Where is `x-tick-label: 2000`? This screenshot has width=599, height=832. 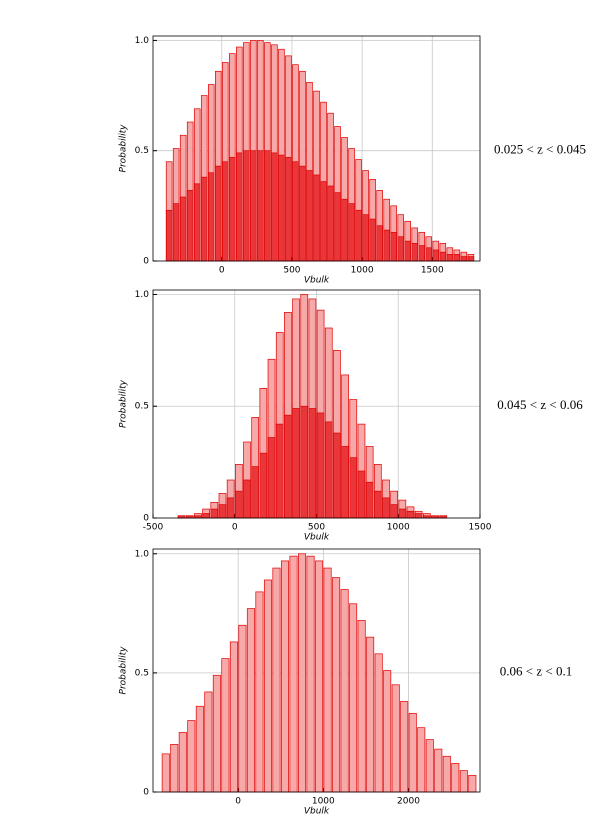
x-tick-label: 2000 is located at coordinates (408, 802).